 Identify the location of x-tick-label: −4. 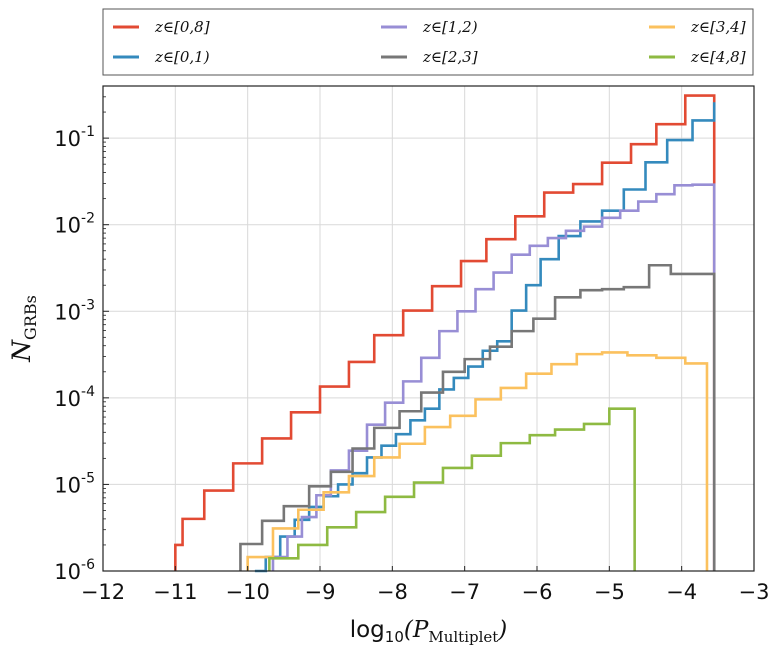
(681, 592).